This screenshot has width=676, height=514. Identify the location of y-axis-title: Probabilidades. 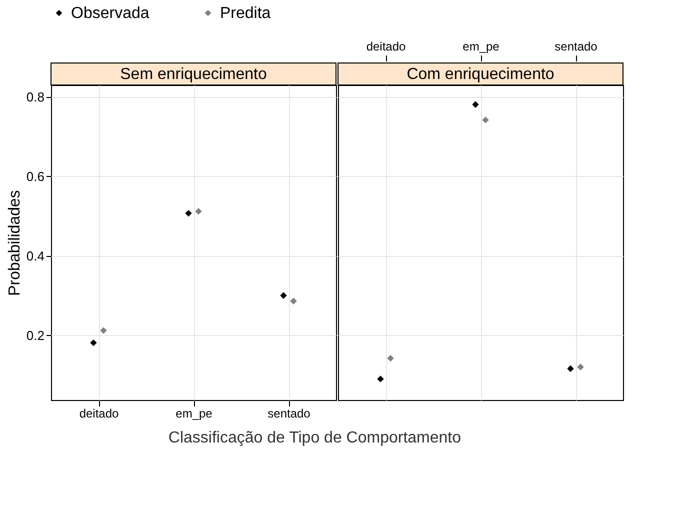
(15, 243).